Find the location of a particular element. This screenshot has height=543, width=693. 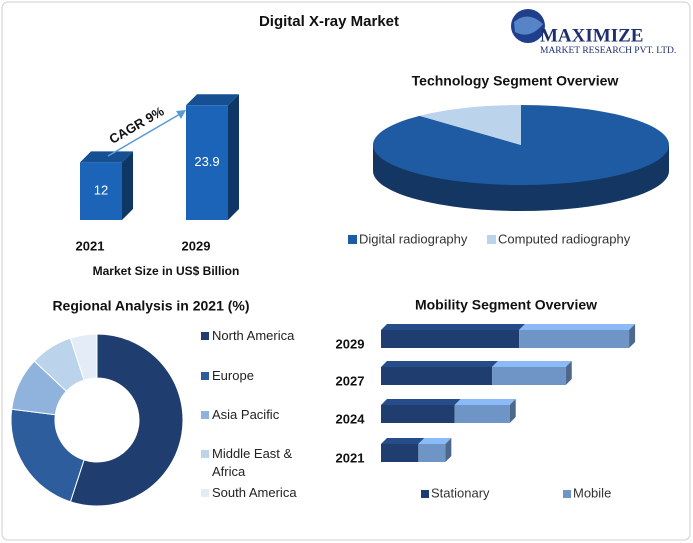

legend-item: Middle East & Africa is located at coordinates (252, 462).